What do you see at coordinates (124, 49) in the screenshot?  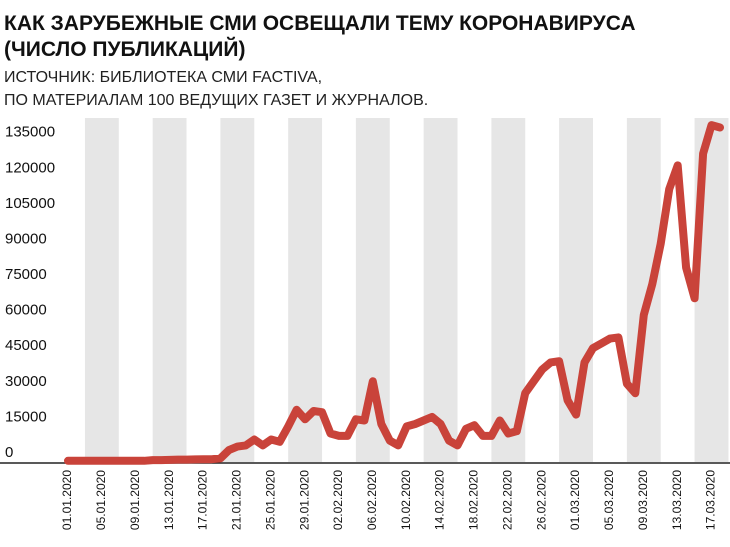 I see `chart-title: (ЧИСЛО ПУБЛИКАЦИЙ)` at bounding box center [124, 49].